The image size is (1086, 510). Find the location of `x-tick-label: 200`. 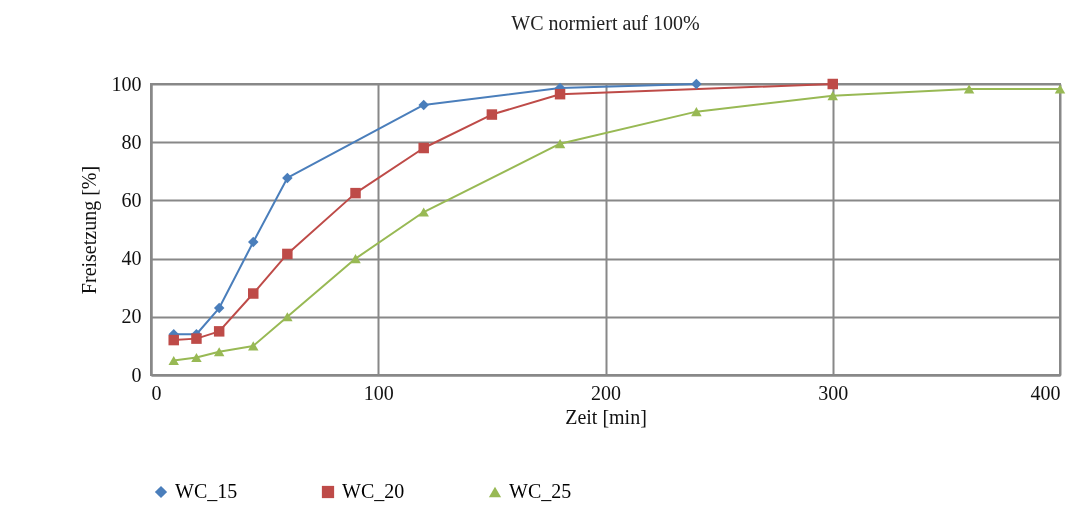

x-tick-label: 200 is located at coordinates (606, 392).